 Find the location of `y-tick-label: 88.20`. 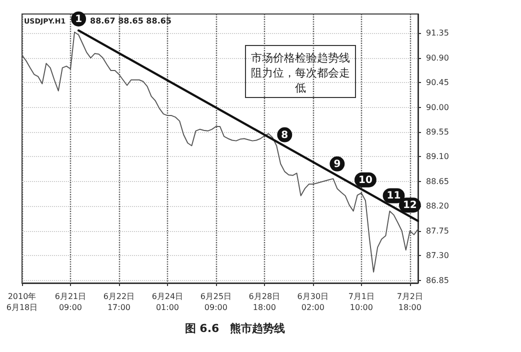

y-tick-label: 88.20 is located at coordinates (437, 206).